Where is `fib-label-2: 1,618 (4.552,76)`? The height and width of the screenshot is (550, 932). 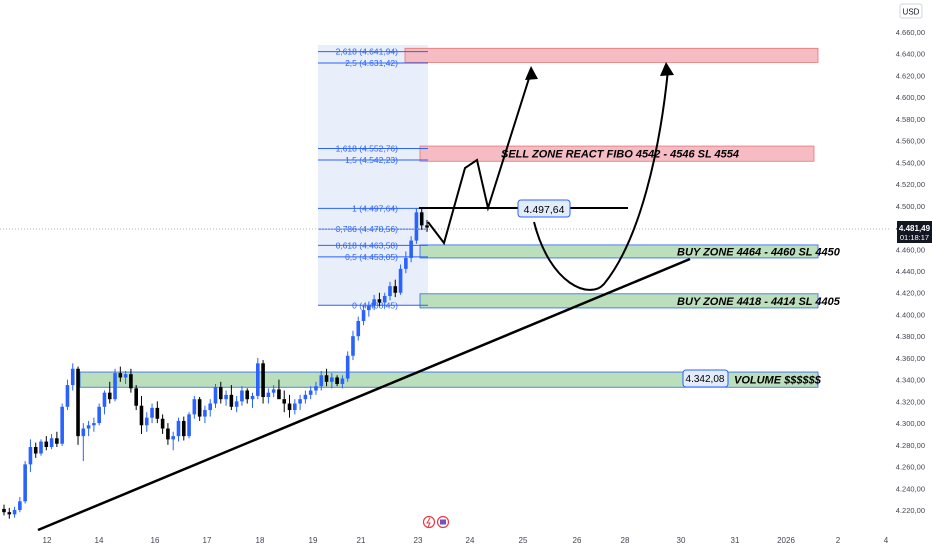
fib-label-2: 1,618 (4.552,76) is located at coordinates (367, 149).